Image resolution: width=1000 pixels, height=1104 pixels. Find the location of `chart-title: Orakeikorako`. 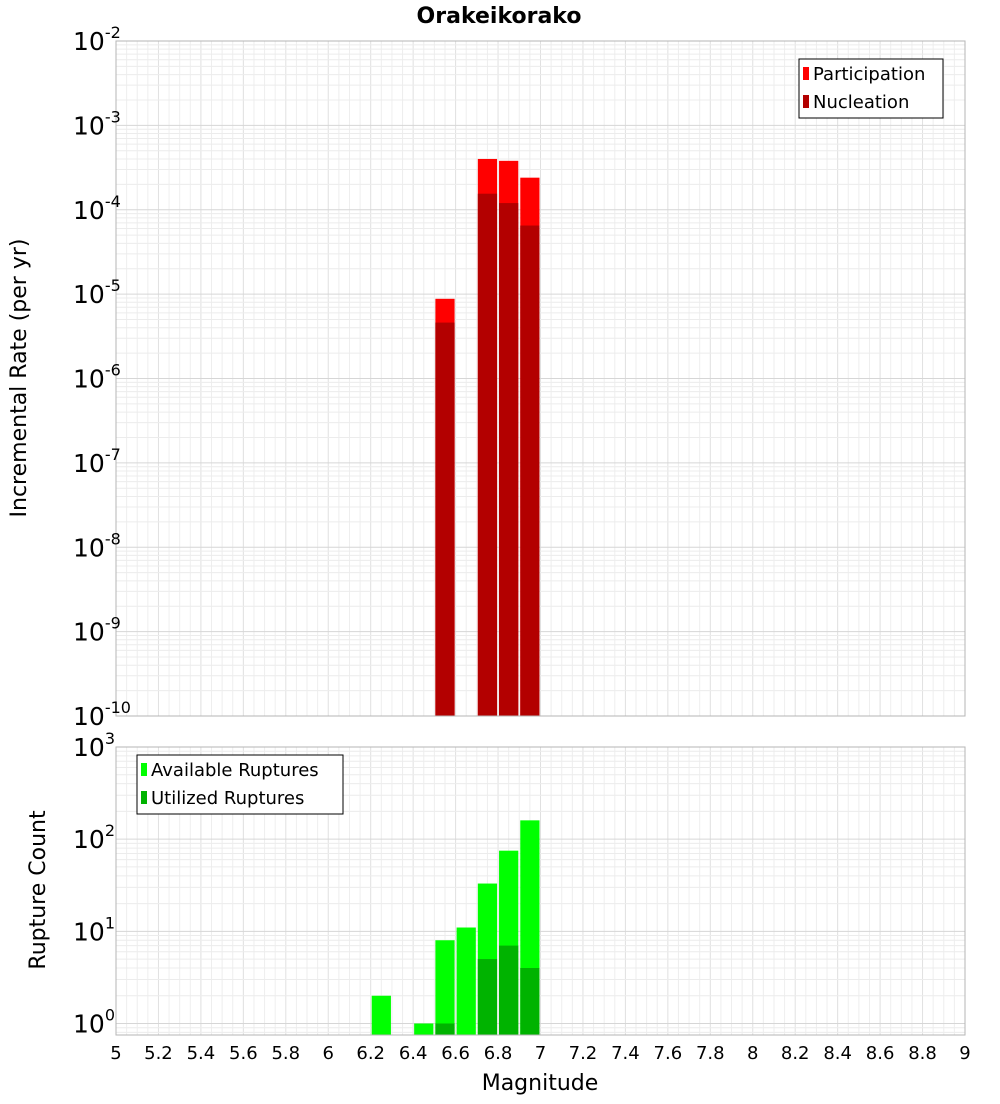

chart-title: Orakeikorako is located at coordinates (499, 16).